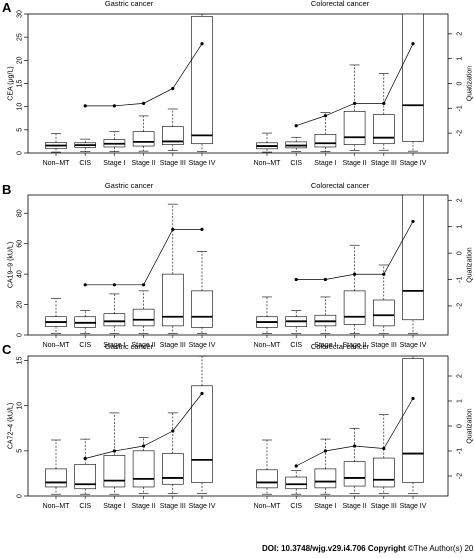 This screenshot has width=474, height=558. Describe the element at coordinates (7, 7) in the screenshot. I see `panel-label: A` at that location.